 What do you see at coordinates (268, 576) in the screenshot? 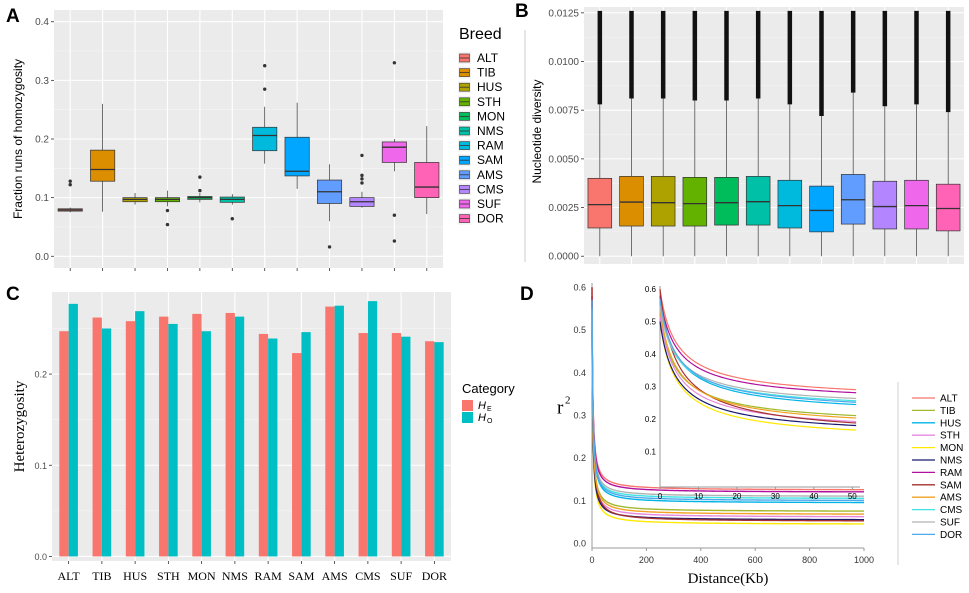
I see `x-tick-label: RAM` at bounding box center [268, 576].